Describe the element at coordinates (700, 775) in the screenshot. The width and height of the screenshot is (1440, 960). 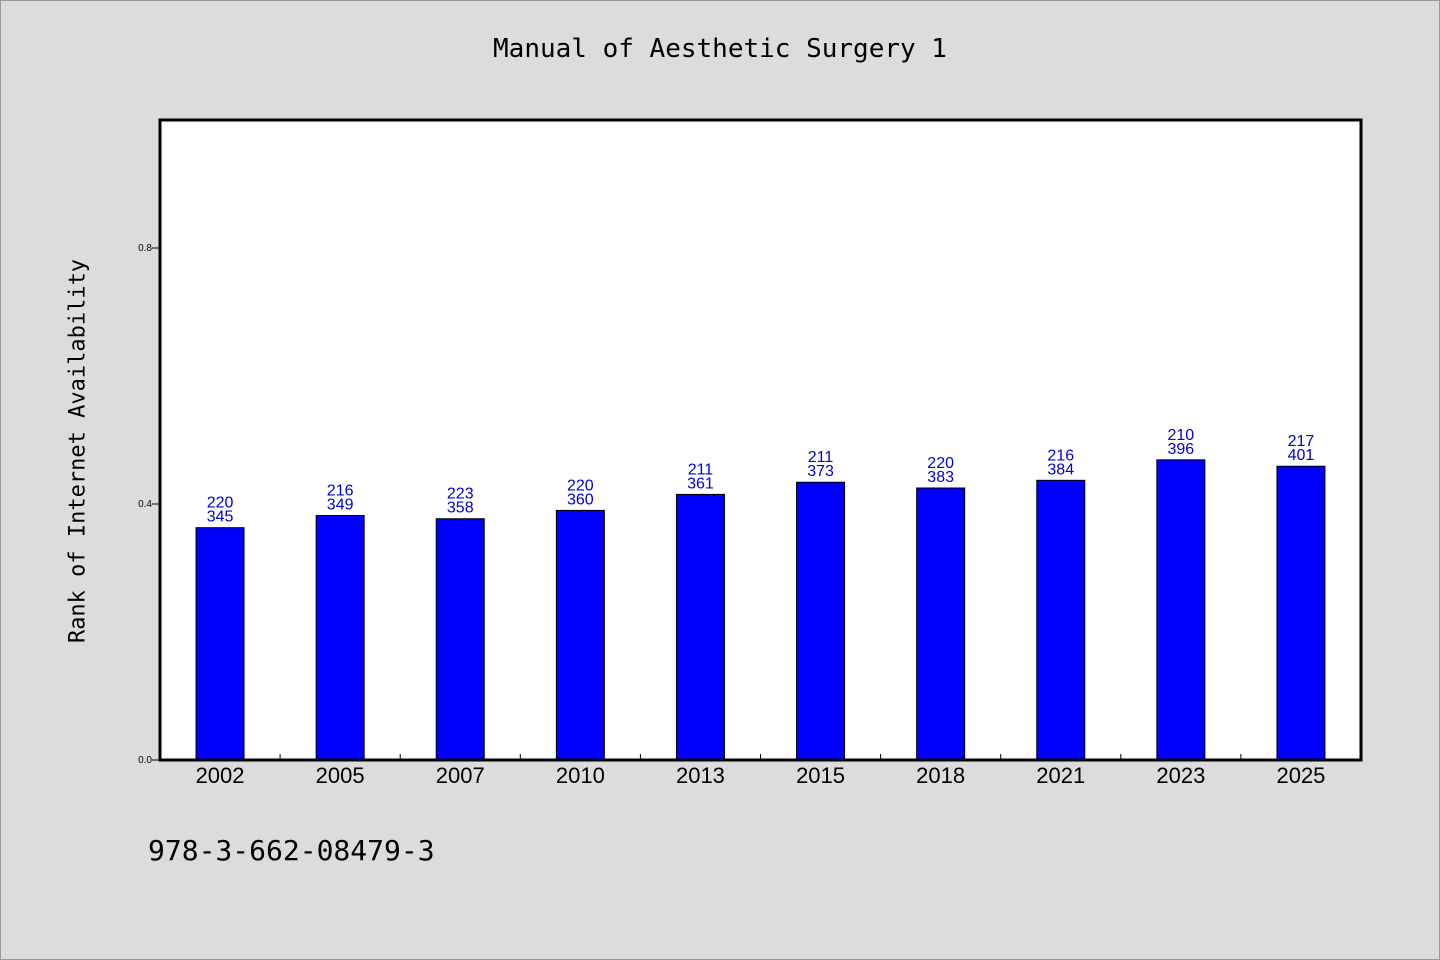
I see `x-tick-label: 2013` at that location.